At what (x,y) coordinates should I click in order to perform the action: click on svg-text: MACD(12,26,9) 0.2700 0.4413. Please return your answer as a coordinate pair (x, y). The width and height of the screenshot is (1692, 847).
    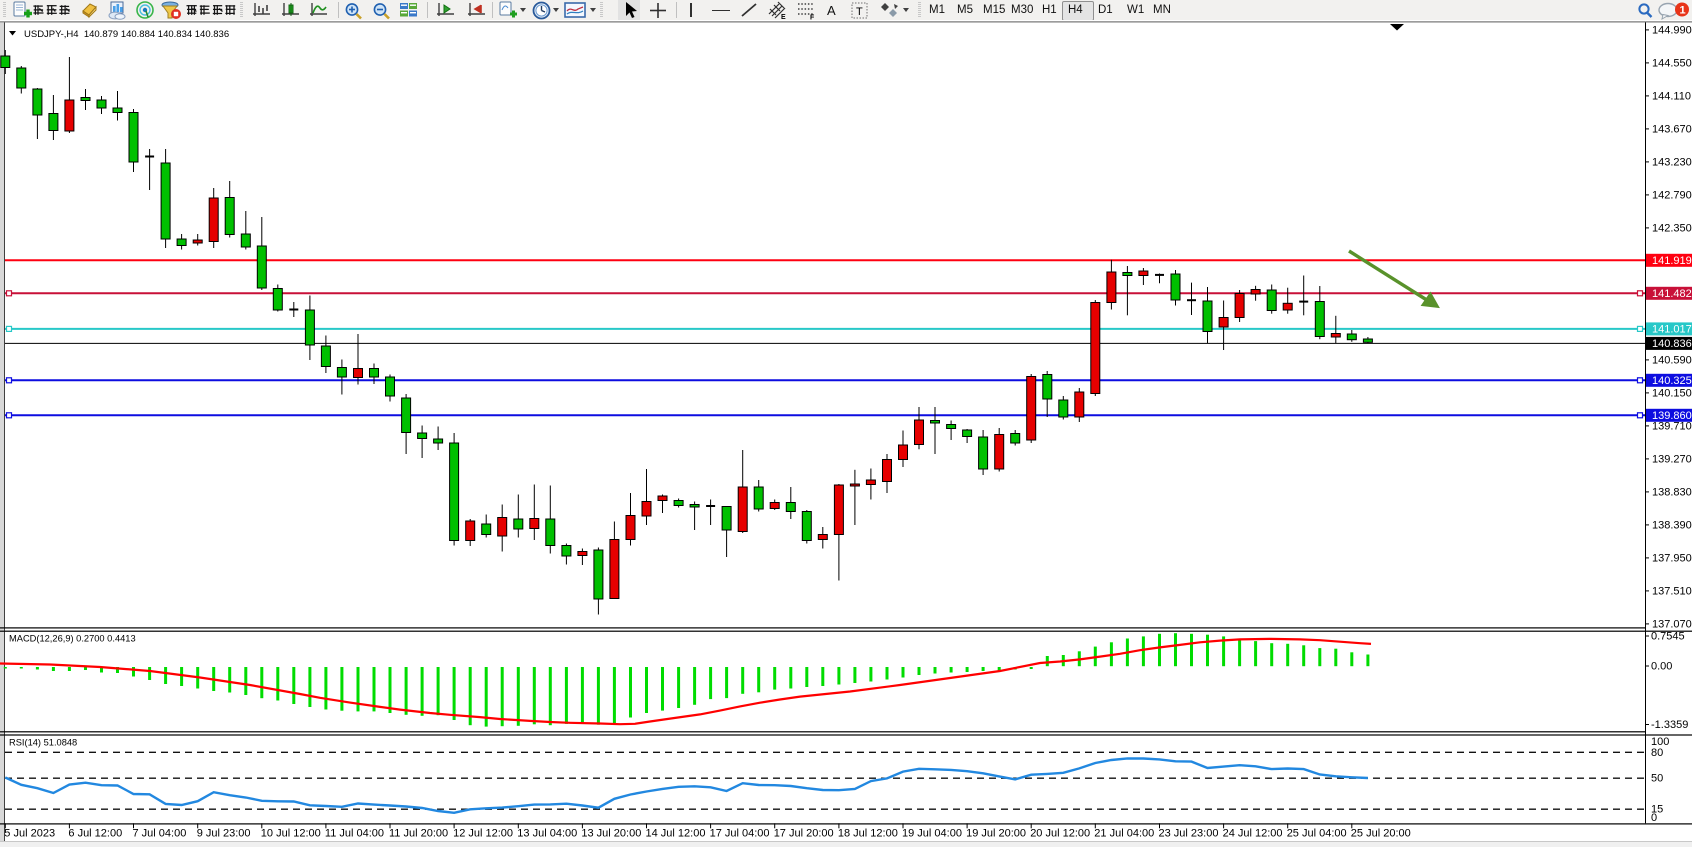
    Looking at the image, I should click on (72, 639).